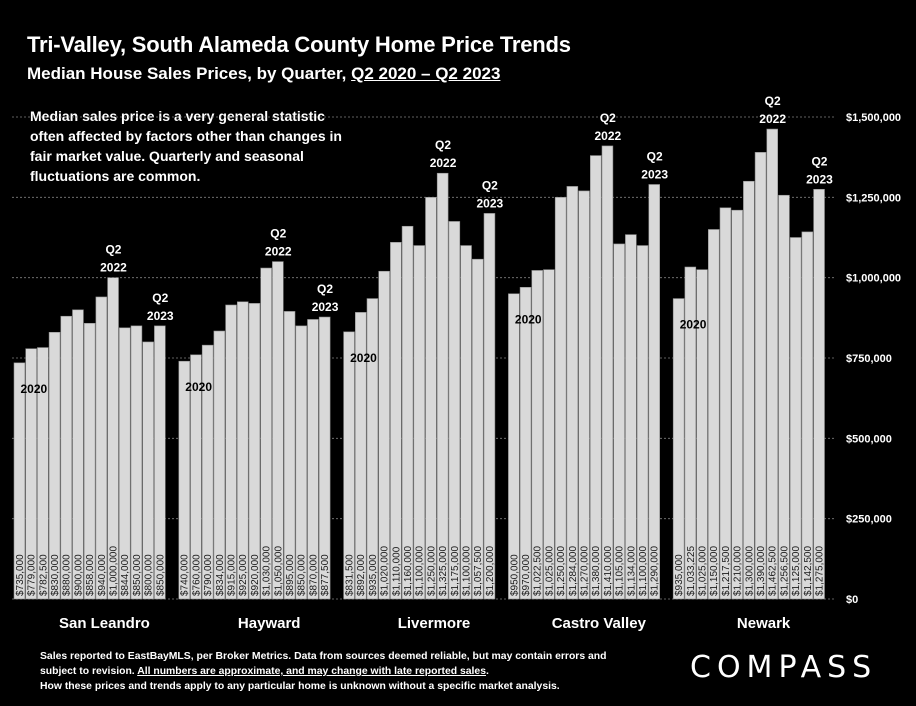 Image resolution: width=916 pixels, height=706 pixels. What do you see at coordinates (869, 439) in the screenshot?
I see `y-tick-label: $500,000` at bounding box center [869, 439].